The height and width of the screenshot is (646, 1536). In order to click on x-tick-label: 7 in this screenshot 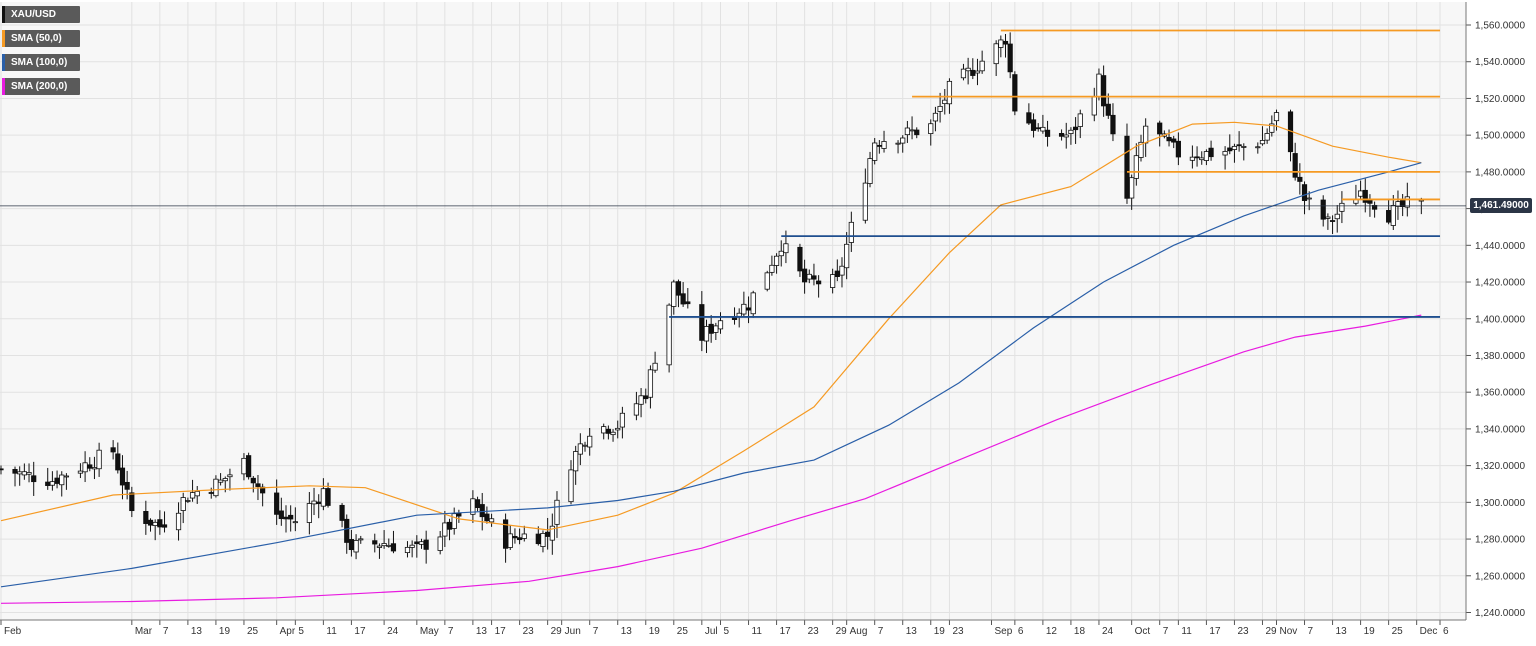, I will do `click(166, 631)`.